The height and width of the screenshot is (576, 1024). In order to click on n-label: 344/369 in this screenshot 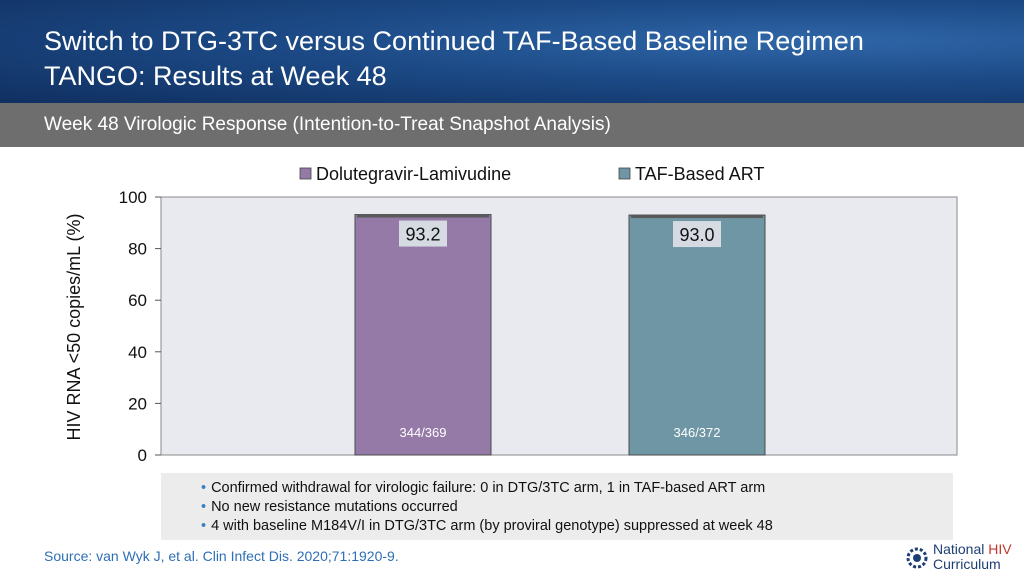, I will do `click(423, 432)`.